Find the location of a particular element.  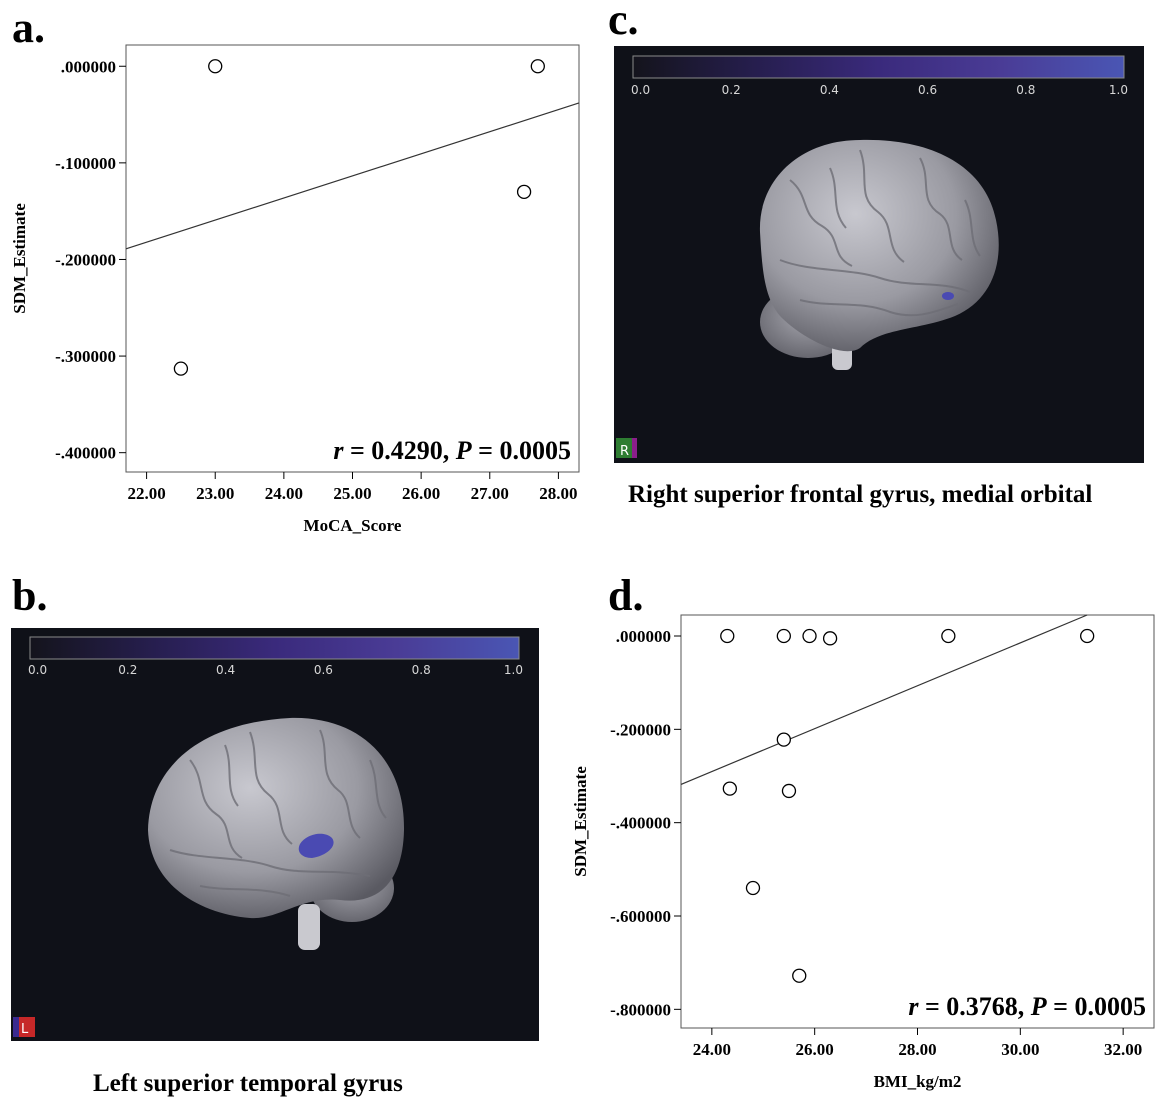

brain-c-highlight is located at coordinates (948, 296).